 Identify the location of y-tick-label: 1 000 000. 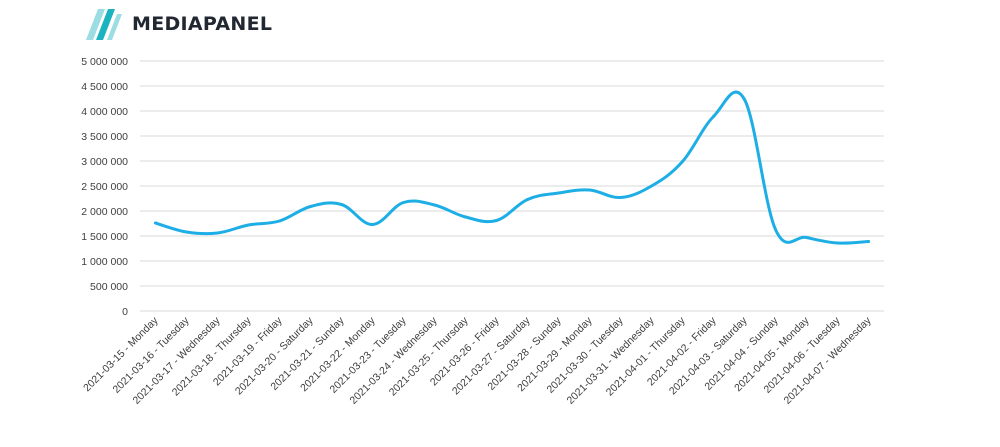
(104, 262).